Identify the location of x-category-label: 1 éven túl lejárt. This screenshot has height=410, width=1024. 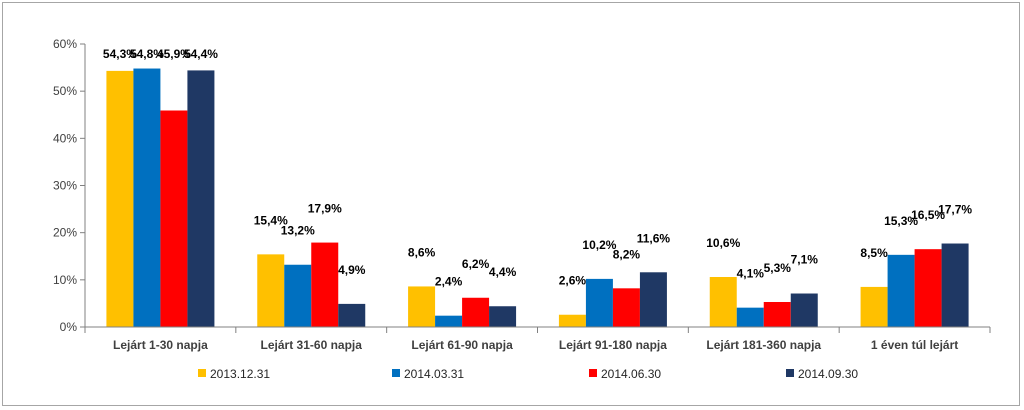
(914, 345).